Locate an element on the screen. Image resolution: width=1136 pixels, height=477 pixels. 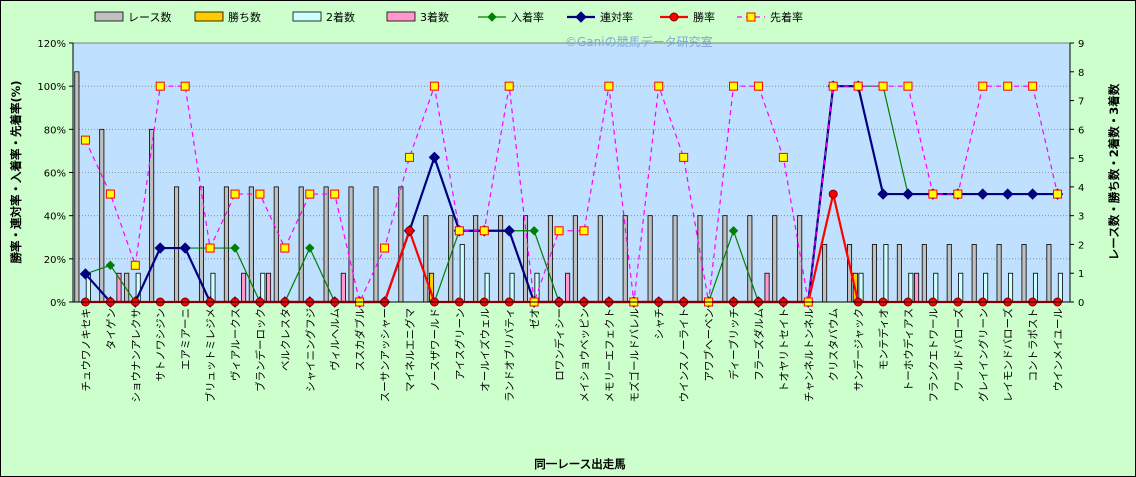
category-label: マイネルエニグマ is located at coordinates (409, 350).